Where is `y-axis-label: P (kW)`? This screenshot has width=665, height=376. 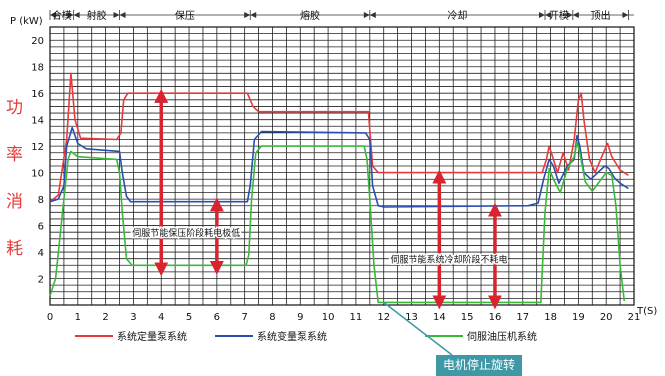 y-axis-label: P (kW) is located at coordinates (26, 21).